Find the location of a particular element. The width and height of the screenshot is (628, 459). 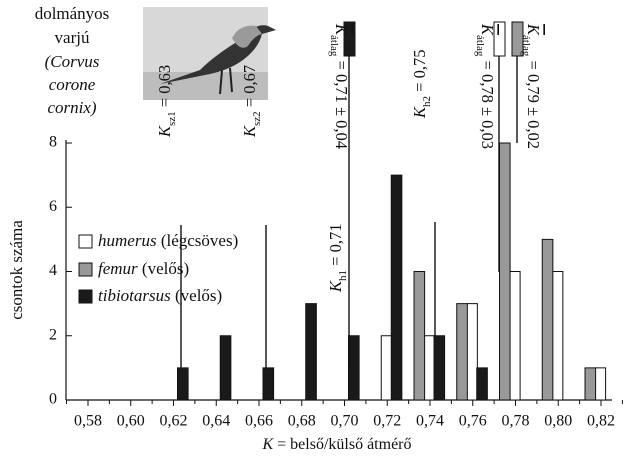

annotation-value: = 0,75 is located at coordinates (419, 73).